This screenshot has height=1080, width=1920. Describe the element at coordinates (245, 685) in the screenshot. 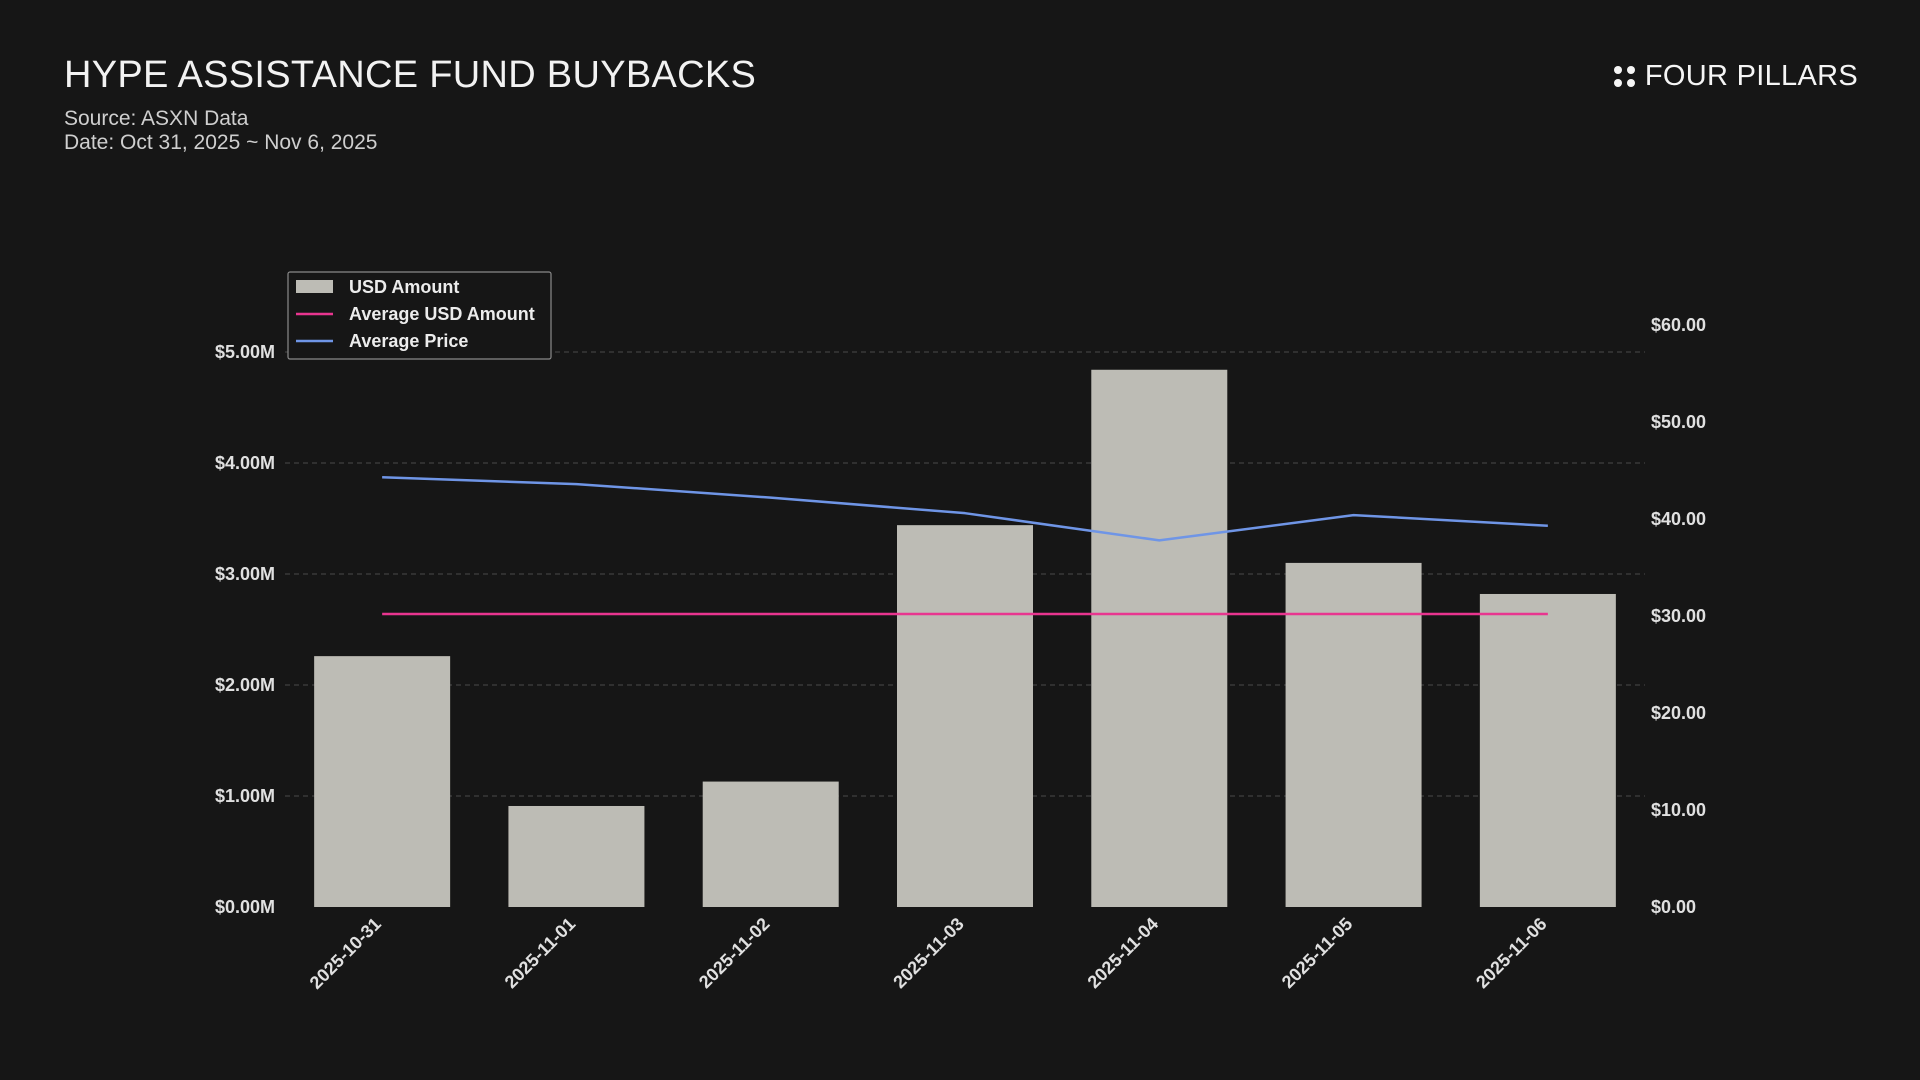

I see `left-axis-tick-label: $2.00M` at that location.